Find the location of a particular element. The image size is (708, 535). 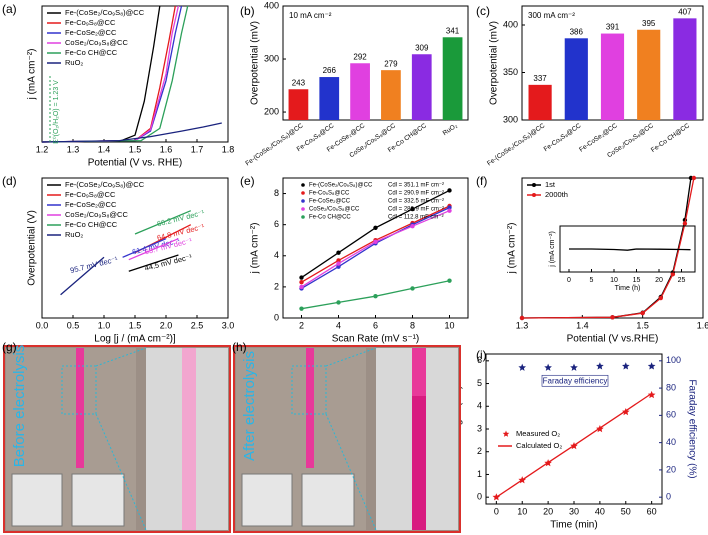

zoom-box is located at coordinates (309, 390).